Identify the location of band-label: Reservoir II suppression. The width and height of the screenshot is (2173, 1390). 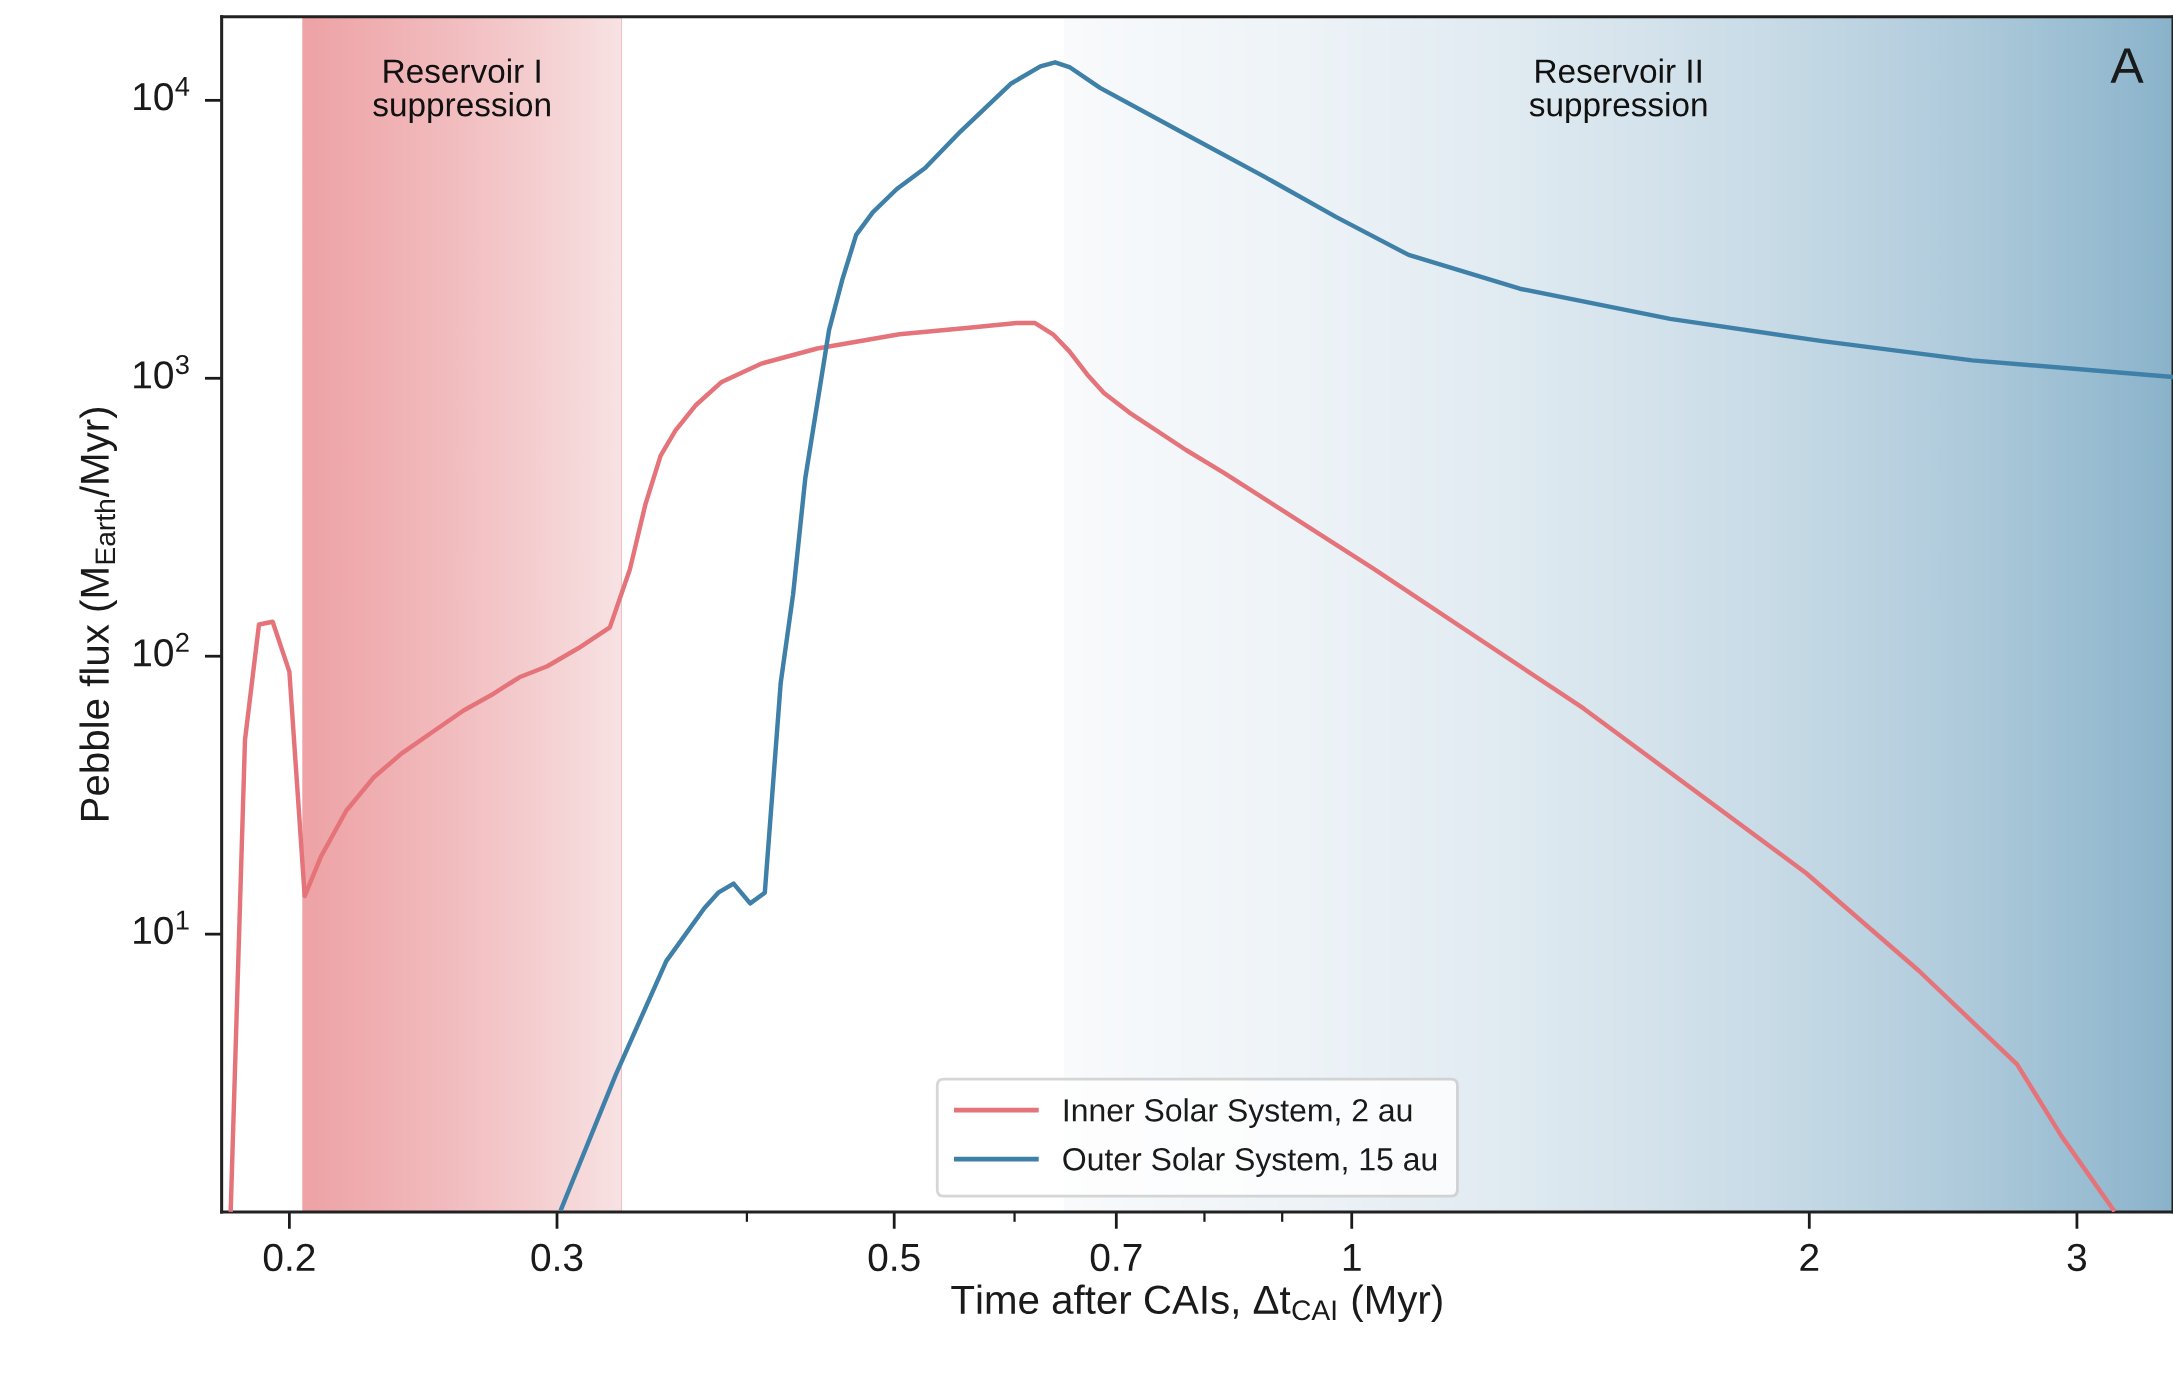
(1618, 91).